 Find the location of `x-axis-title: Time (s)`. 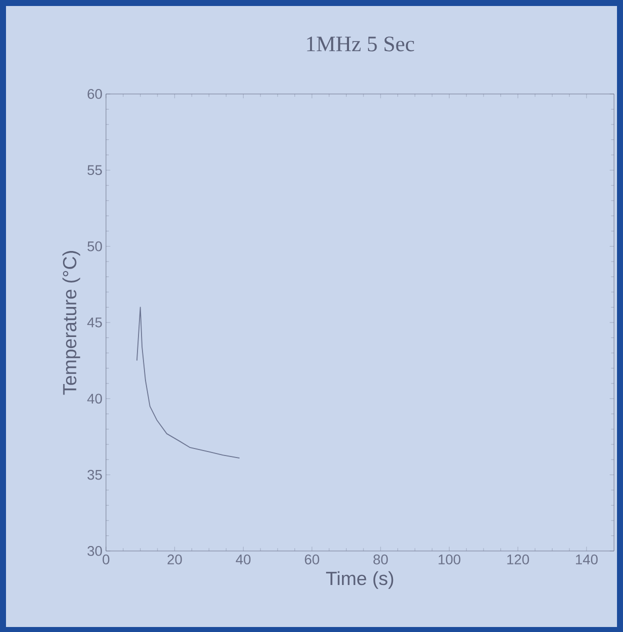

x-axis-title: Time (s) is located at coordinates (360, 580).